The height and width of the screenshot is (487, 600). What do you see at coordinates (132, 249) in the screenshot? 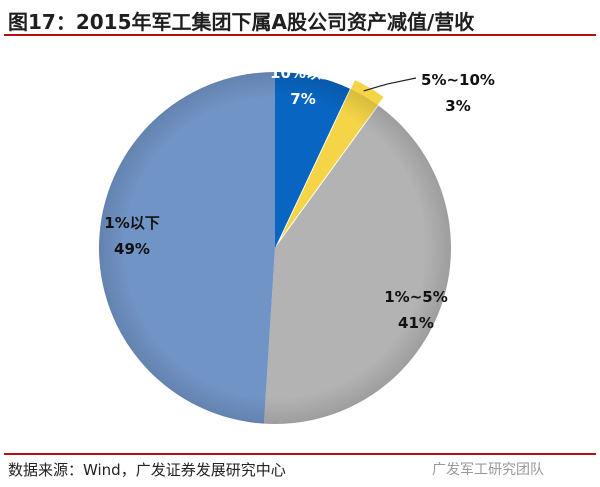
I see `slice-value-label: 49%` at bounding box center [132, 249].